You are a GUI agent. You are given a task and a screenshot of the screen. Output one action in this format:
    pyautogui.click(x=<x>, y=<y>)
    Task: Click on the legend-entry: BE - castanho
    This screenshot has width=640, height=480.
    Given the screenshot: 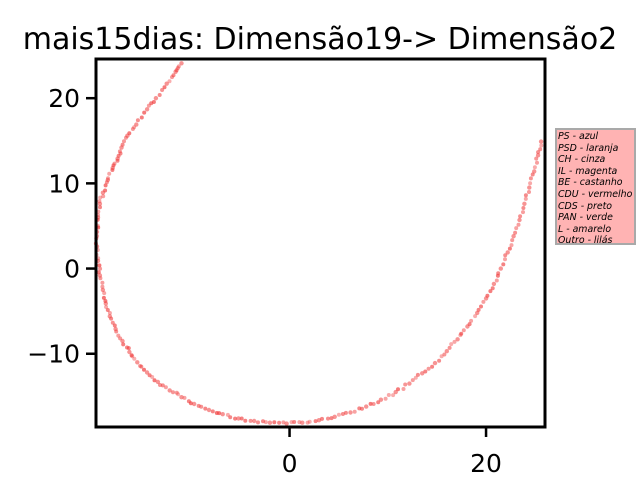 What is the action you would take?
    pyautogui.click(x=590, y=183)
    